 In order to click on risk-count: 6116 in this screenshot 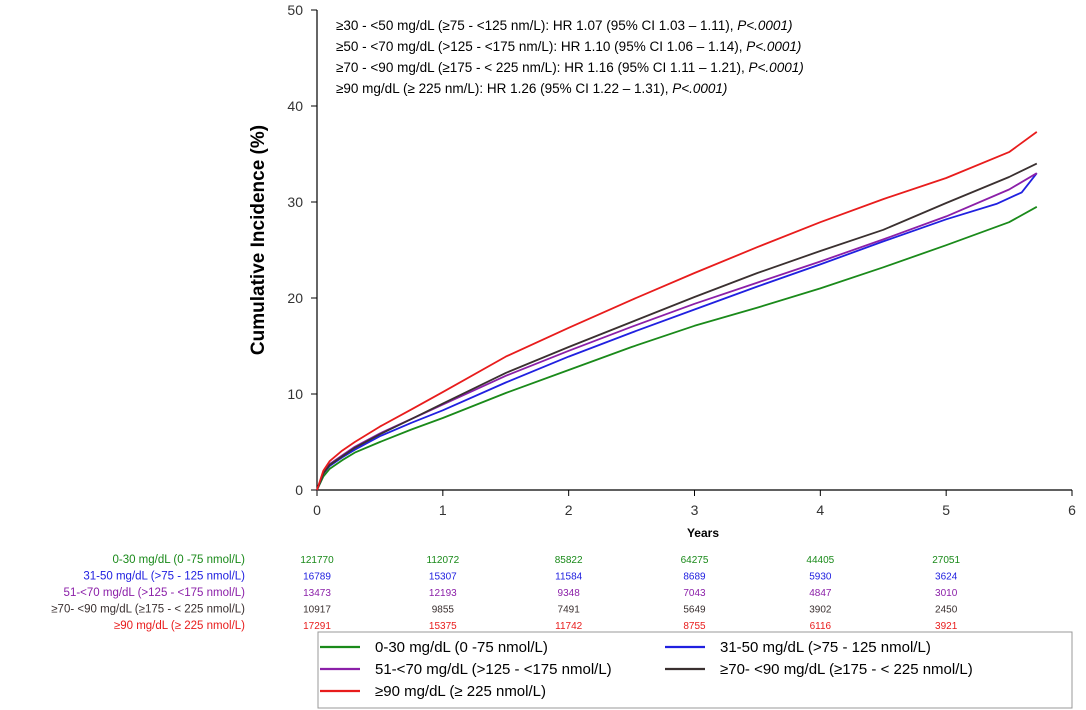, I will do `click(821, 626)`.